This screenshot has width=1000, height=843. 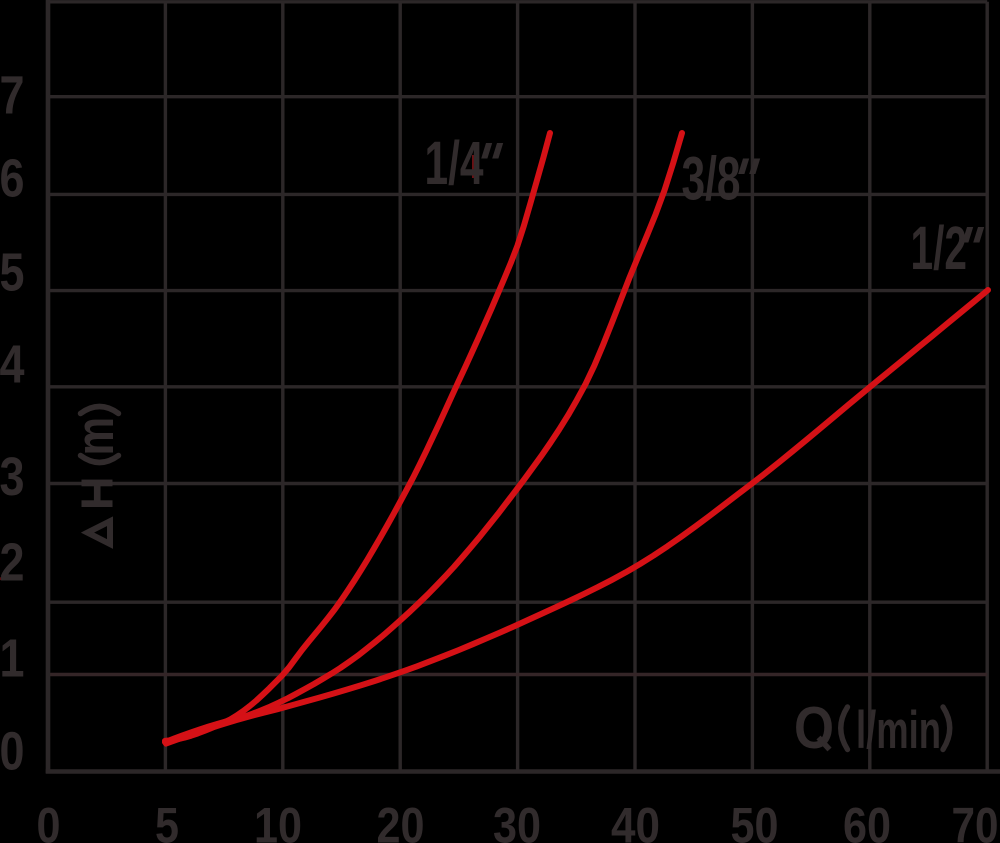 What do you see at coordinates (401, 820) in the screenshot?
I see `svg-text: 20` at bounding box center [401, 820].